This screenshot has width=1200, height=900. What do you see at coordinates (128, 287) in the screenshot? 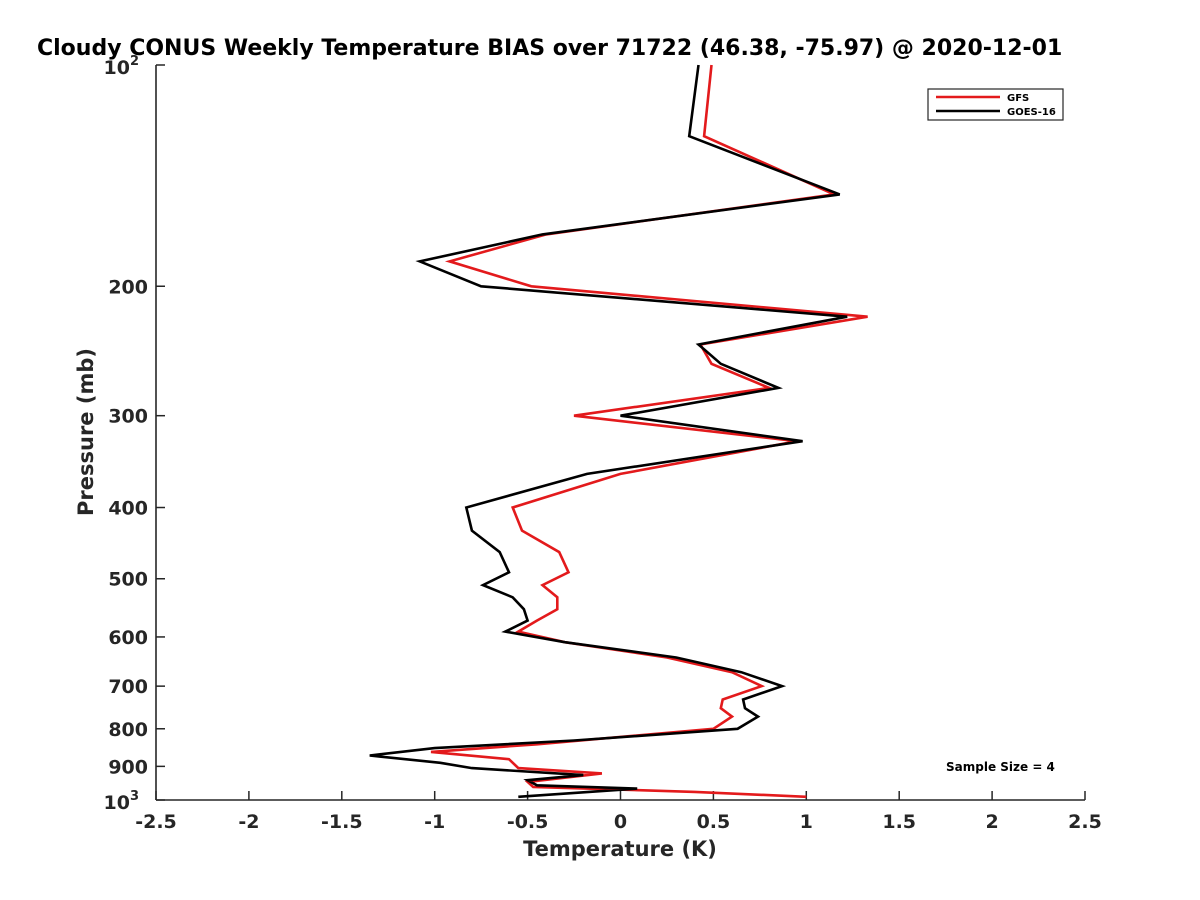
I see `y-tick-label: 200` at bounding box center [128, 287].